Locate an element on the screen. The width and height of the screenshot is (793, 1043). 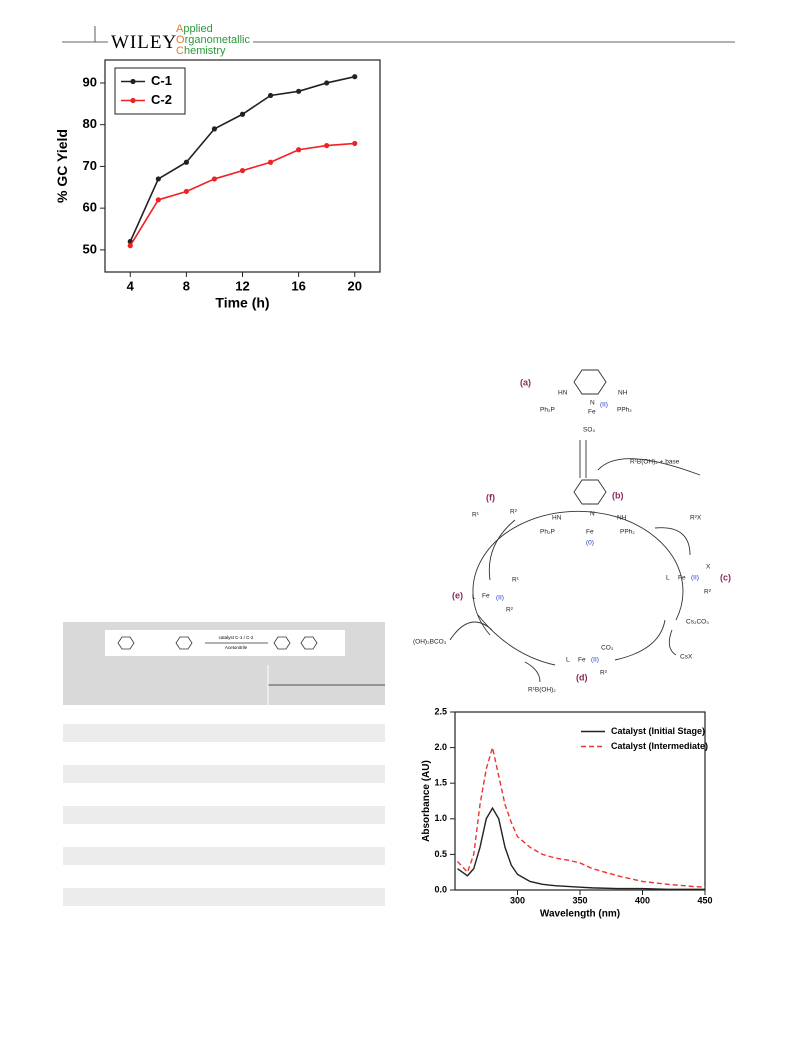
y-tick-label: 80 is located at coordinates (90, 123).